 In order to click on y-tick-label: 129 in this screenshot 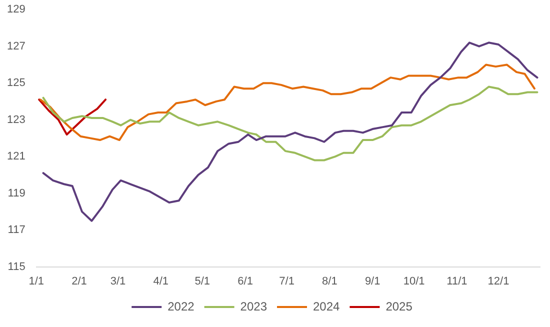, I will do `click(16, 10)`.